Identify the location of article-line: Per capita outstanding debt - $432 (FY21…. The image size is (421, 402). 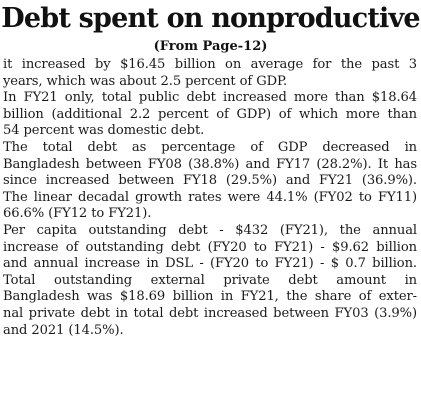
(210, 230).